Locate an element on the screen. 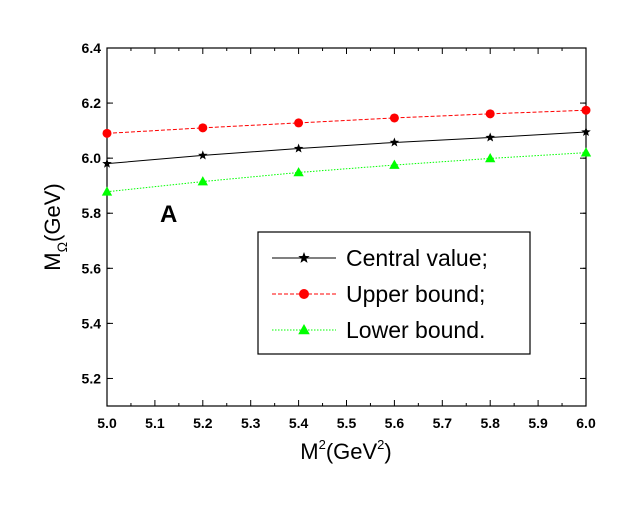 The height and width of the screenshot is (506, 635). x-tick-label-10: 6.0 is located at coordinates (586, 423).